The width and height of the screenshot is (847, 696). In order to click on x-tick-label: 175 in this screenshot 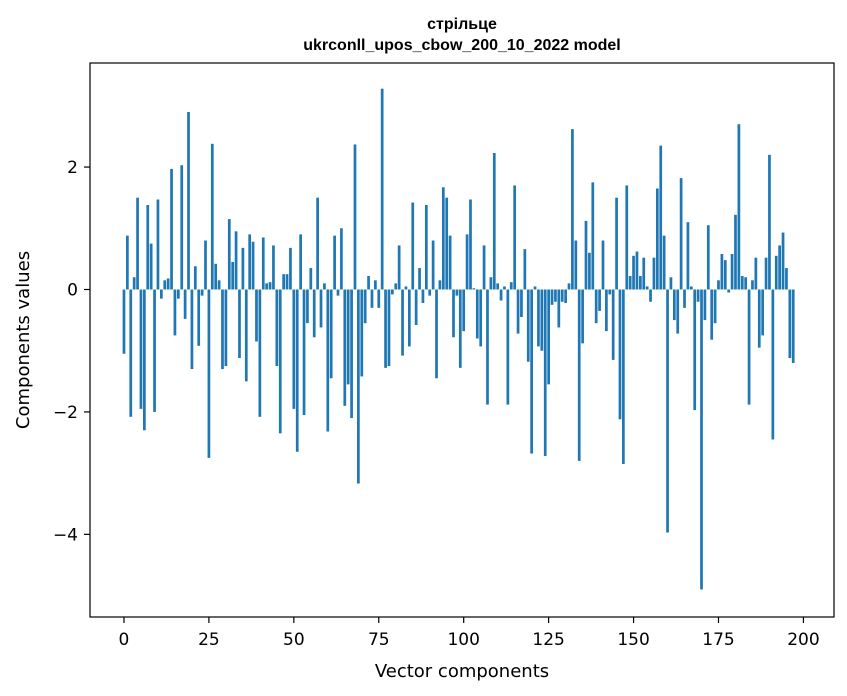, I will do `click(718, 640)`.